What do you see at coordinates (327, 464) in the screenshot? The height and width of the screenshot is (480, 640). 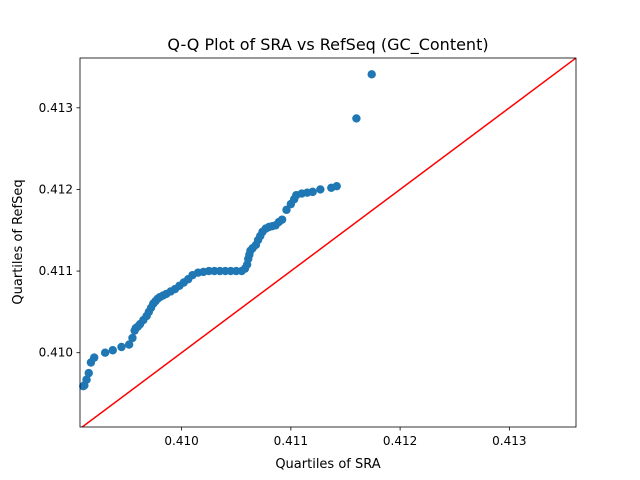 I see `x-axis-label: Quartiles of SRA` at bounding box center [327, 464].